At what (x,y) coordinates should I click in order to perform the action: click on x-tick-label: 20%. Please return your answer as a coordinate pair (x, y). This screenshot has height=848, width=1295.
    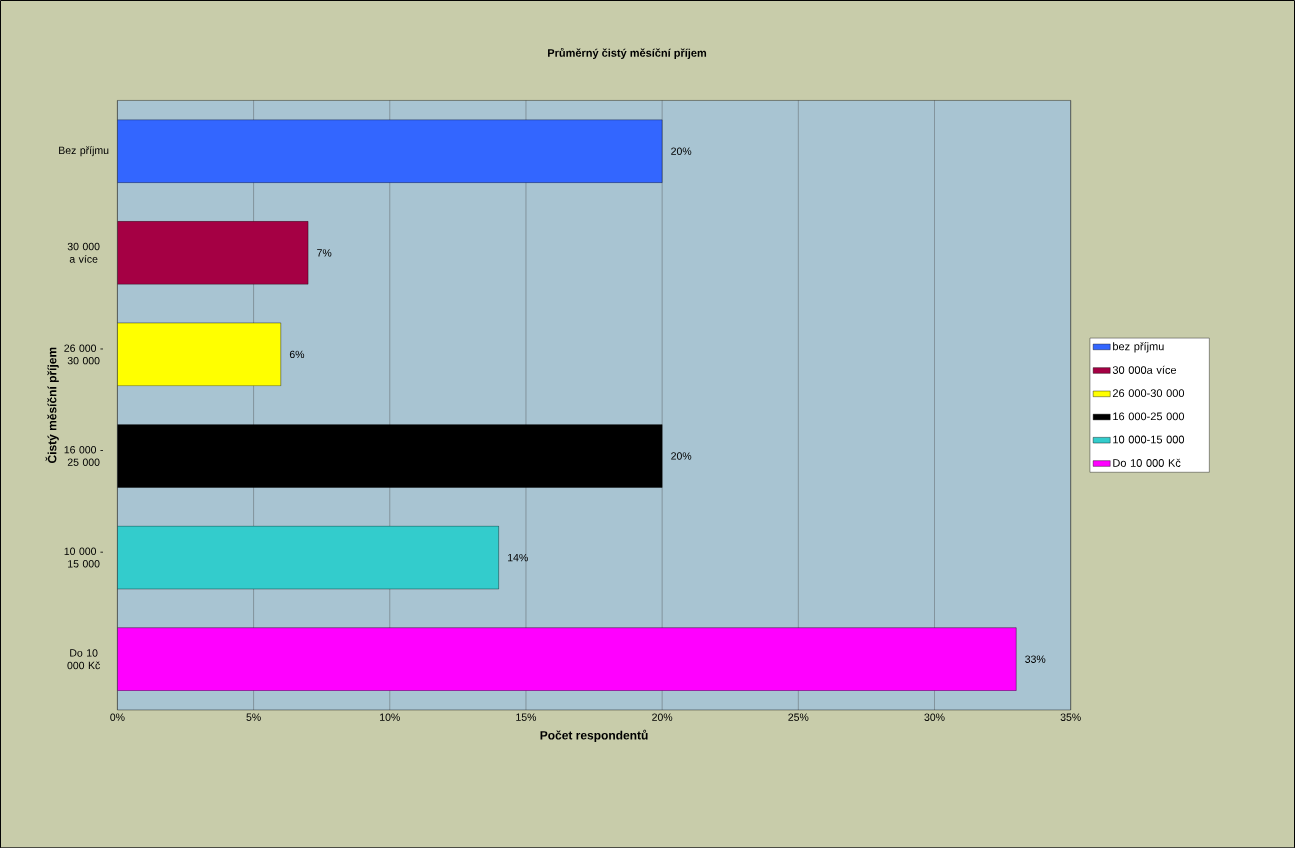
    Looking at the image, I should click on (662, 717).